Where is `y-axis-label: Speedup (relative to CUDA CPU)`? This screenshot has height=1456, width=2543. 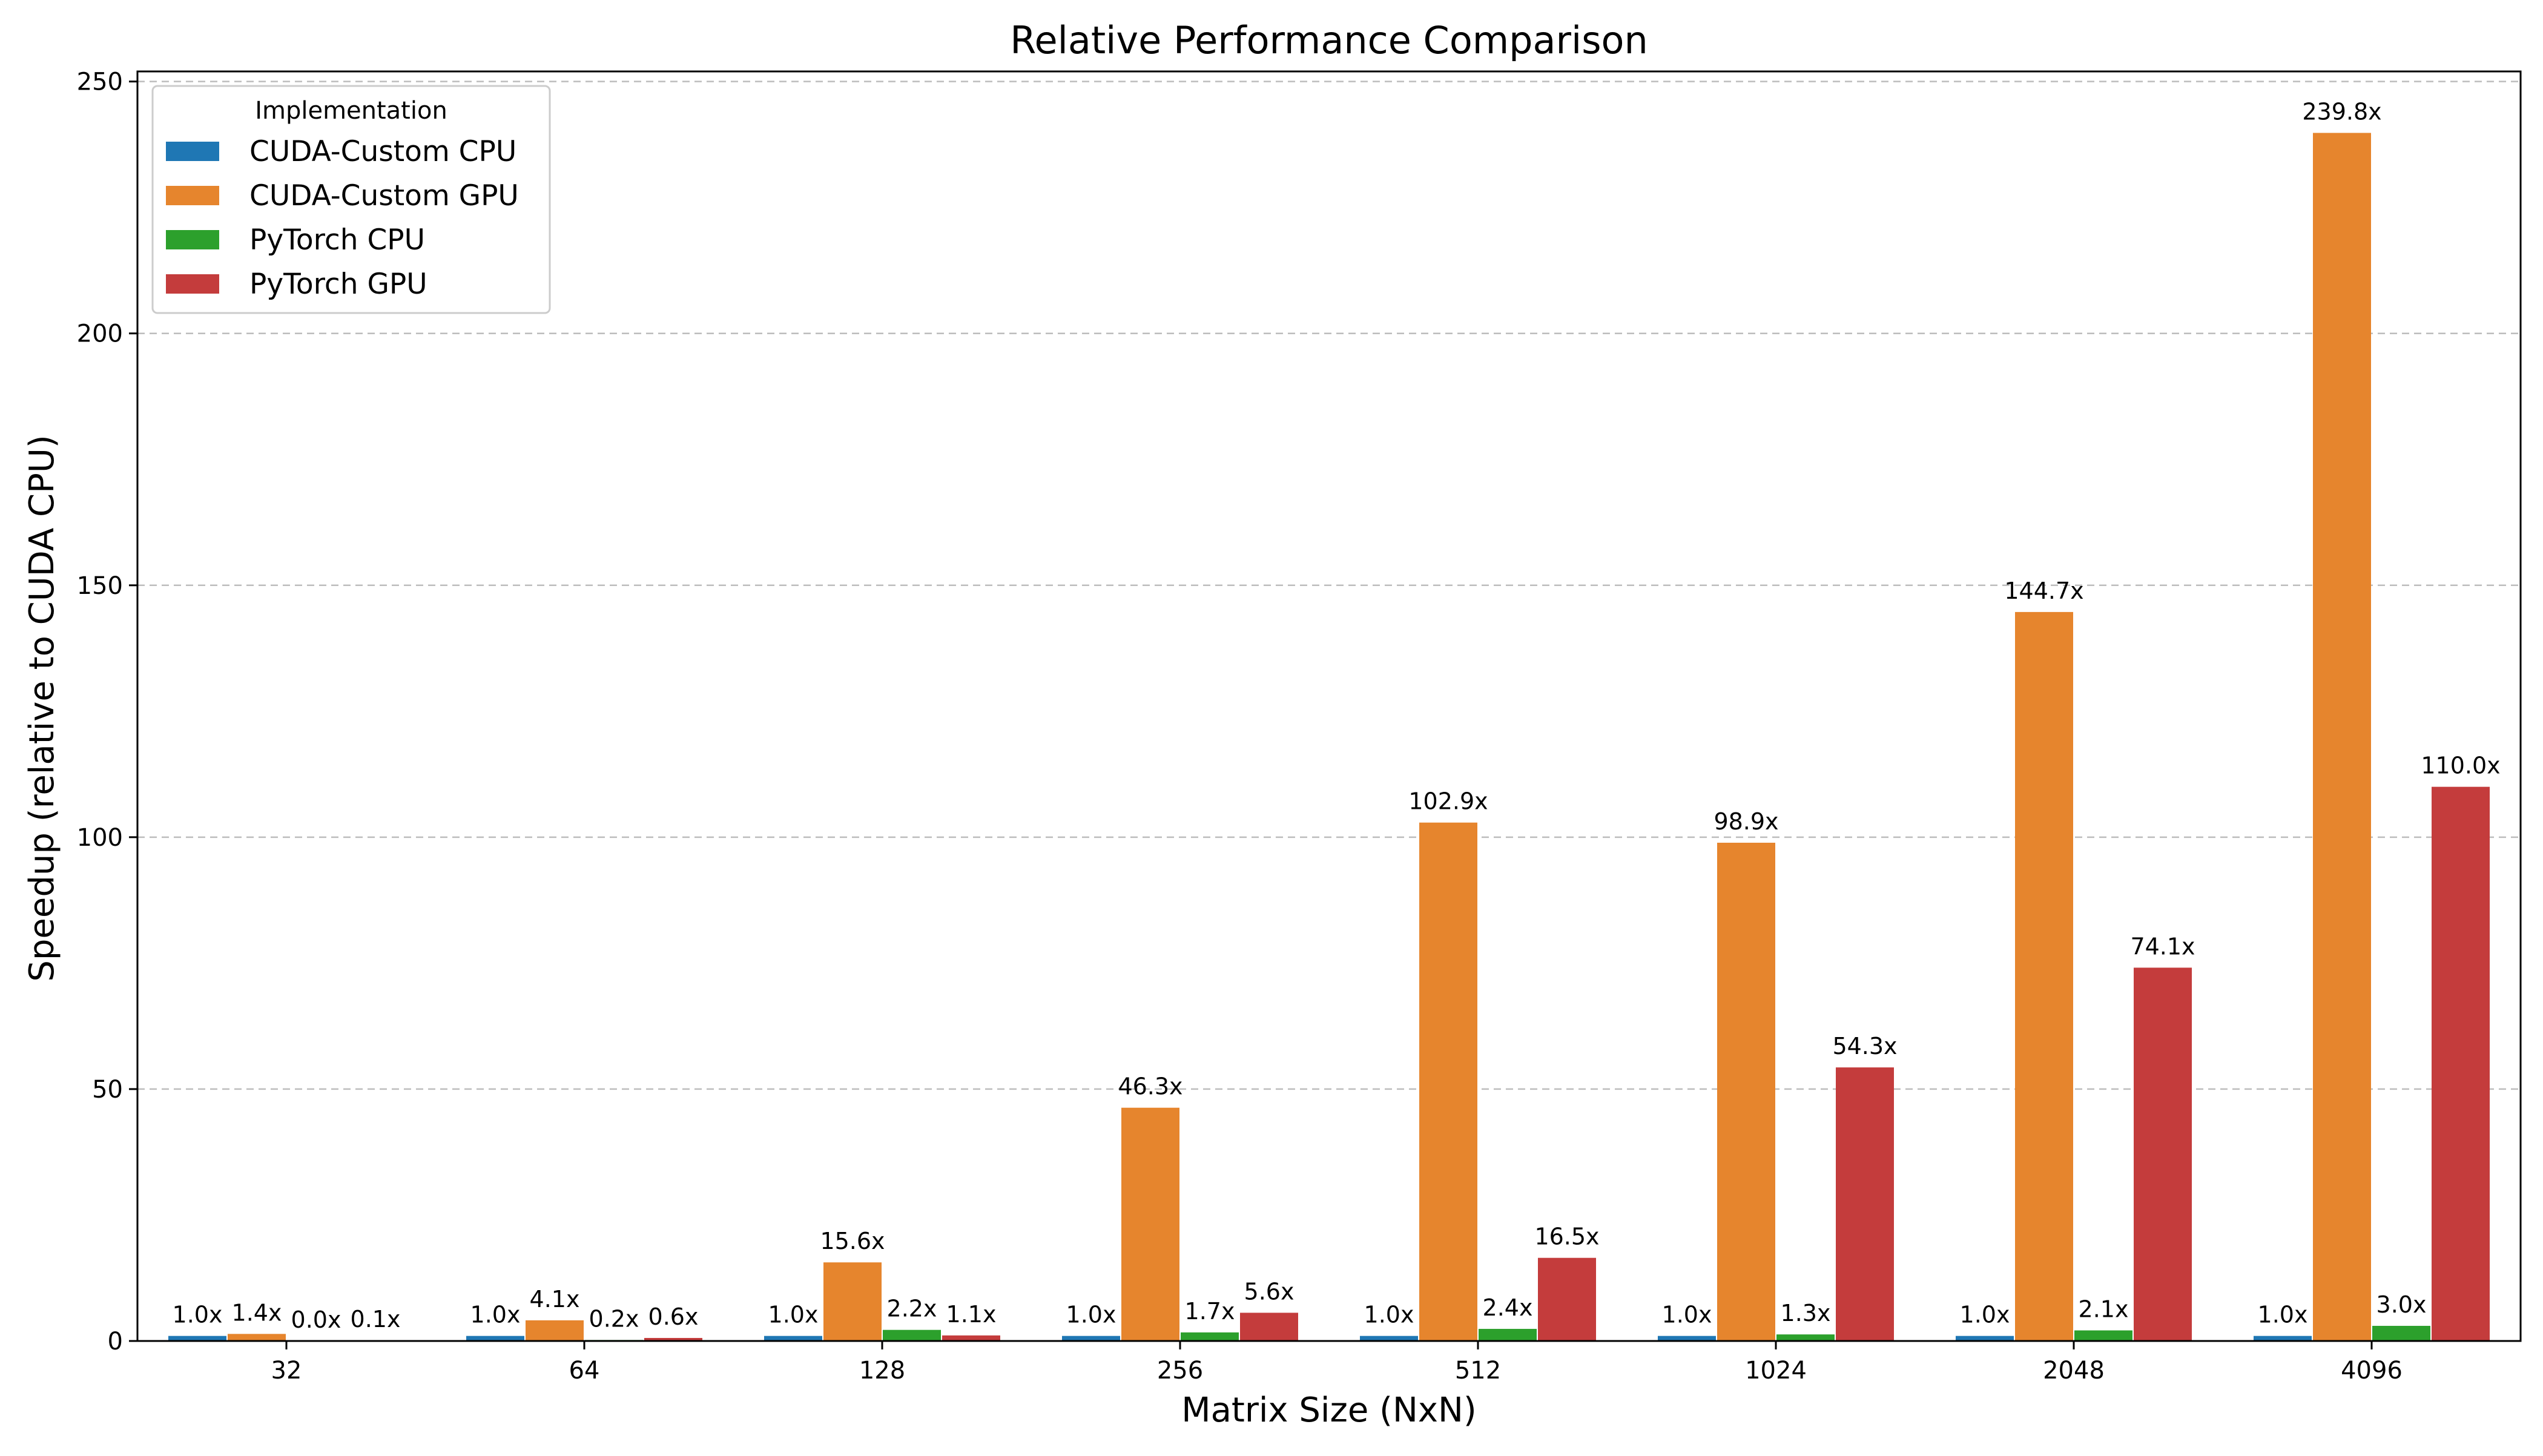
y-axis-label: Speedup (relative to CUDA CPU) is located at coordinates (42, 708).